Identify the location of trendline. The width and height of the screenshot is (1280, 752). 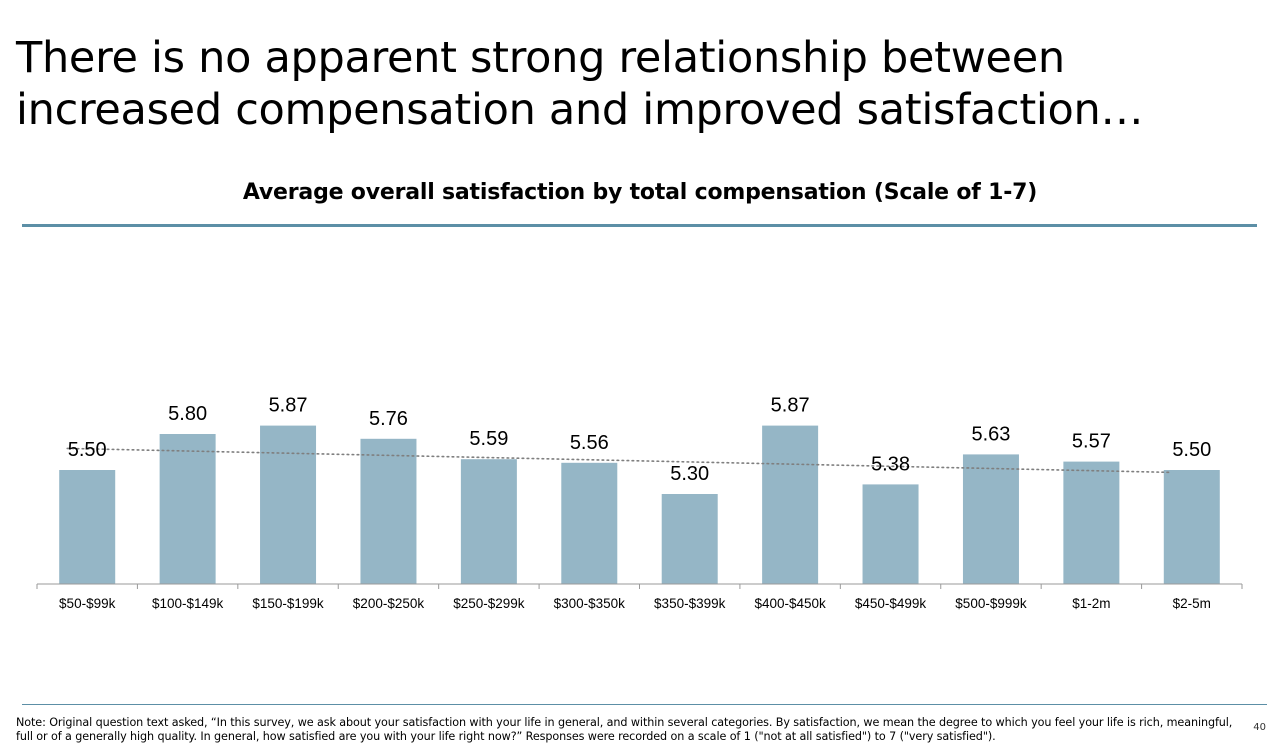
(619, 460).